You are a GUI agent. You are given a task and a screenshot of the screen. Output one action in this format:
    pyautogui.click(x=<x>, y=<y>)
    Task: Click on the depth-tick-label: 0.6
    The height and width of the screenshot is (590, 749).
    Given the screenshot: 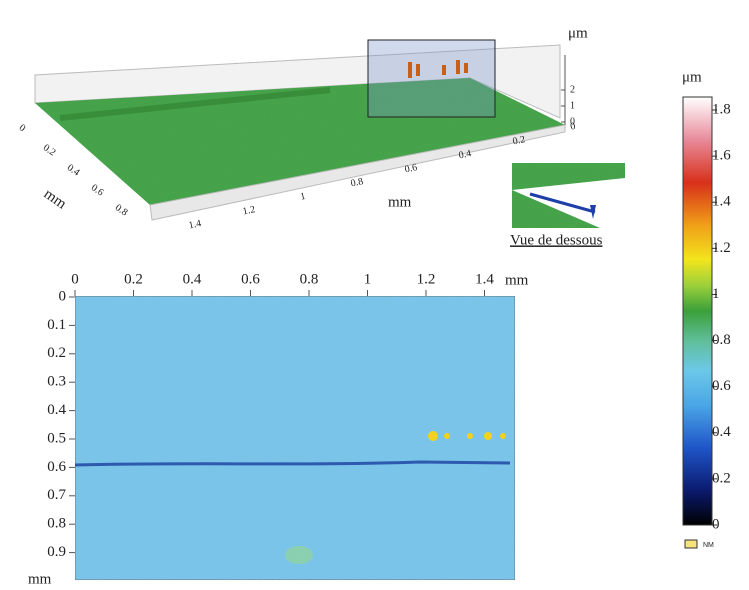 What is the action you would take?
    pyautogui.click(x=97, y=190)
    